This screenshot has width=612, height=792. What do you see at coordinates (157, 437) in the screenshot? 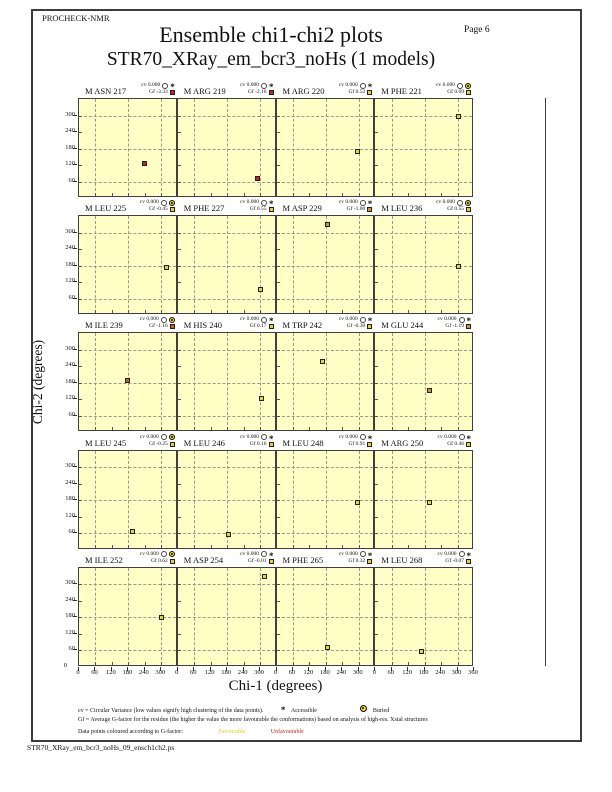
I see `cv-line: cv 0.000` at bounding box center [157, 437].